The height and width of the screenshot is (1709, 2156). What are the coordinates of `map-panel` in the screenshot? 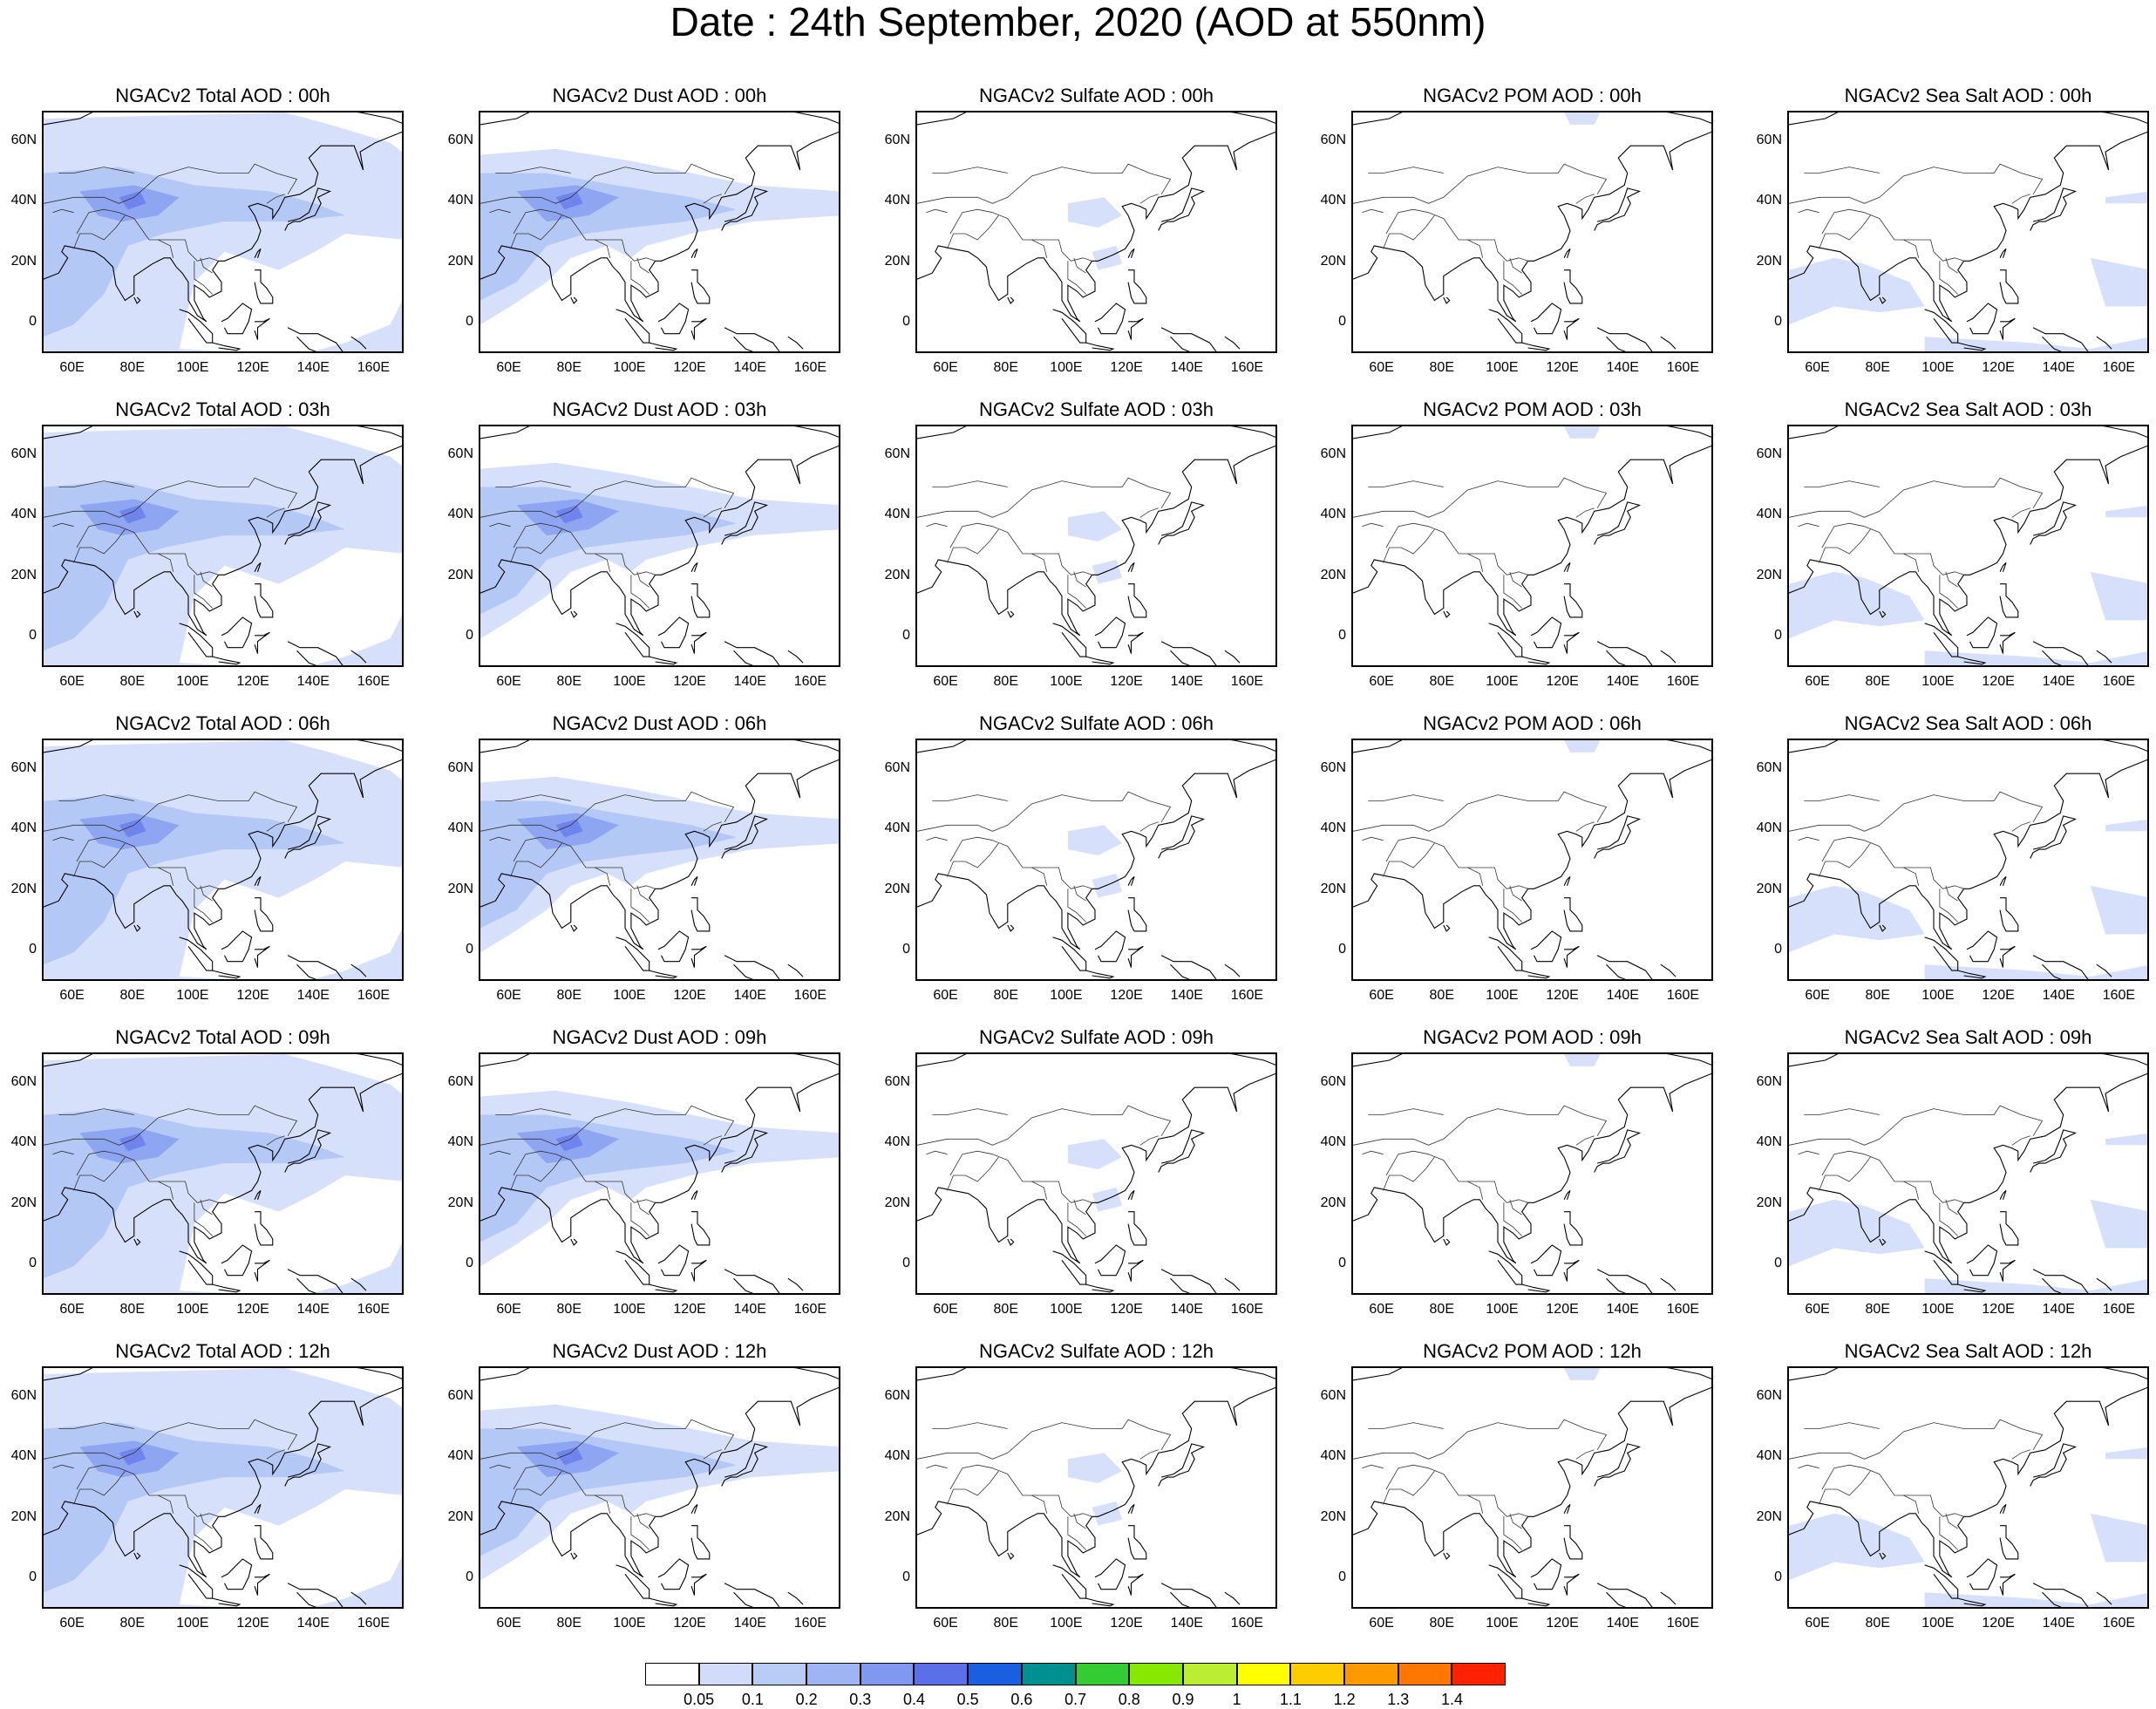 It's located at (1968, 1487).